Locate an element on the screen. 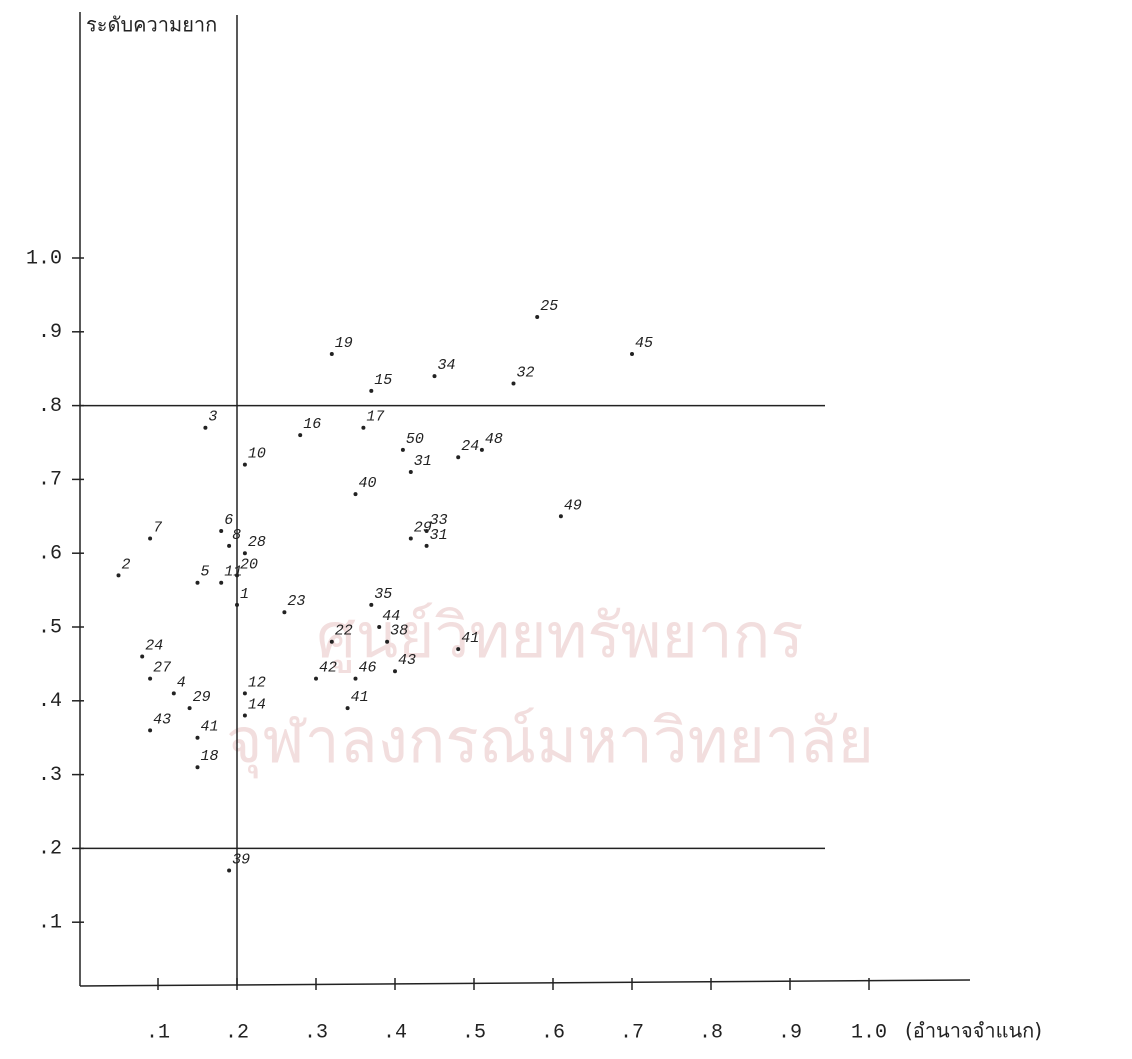  point-label: 27 is located at coordinates (162, 668).